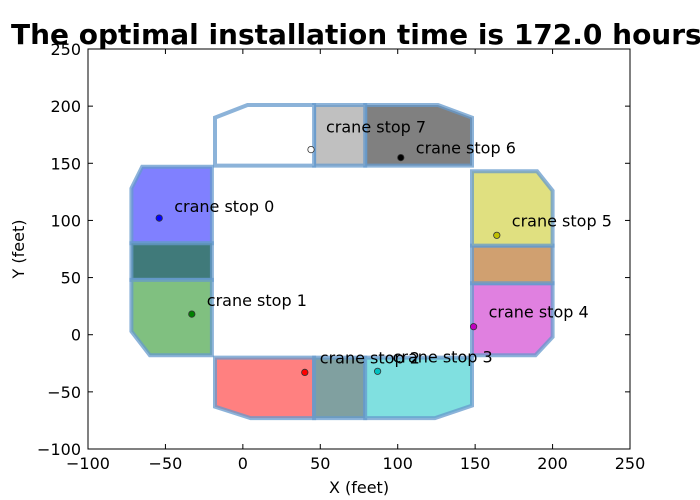 This screenshot has height=500, width=700. What do you see at coordinates (376, 127) in the screenshot?
I see `crane-stop-7-label: crane stop 7` at bounding box center [376, 127].